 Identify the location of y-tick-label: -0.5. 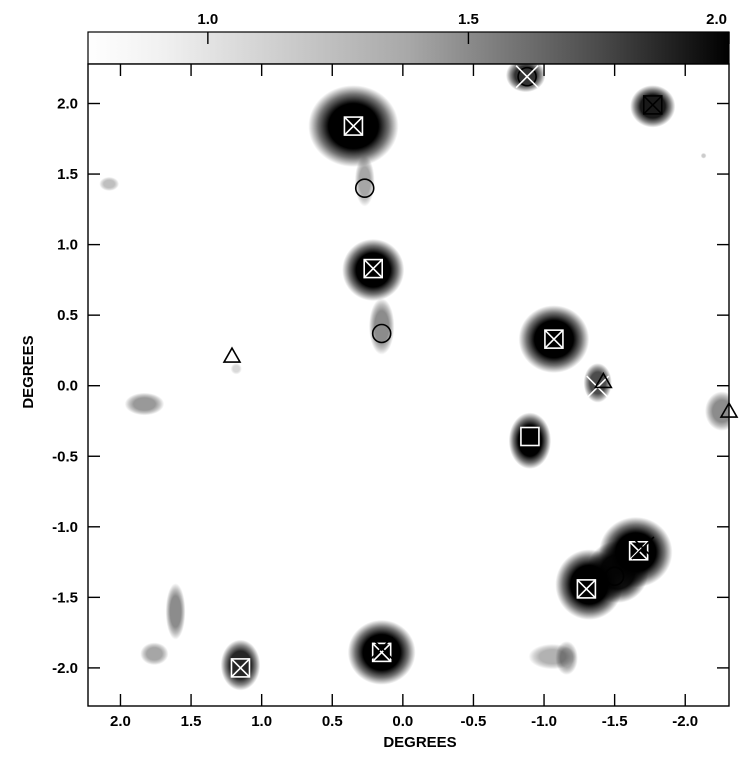
(65, 456).